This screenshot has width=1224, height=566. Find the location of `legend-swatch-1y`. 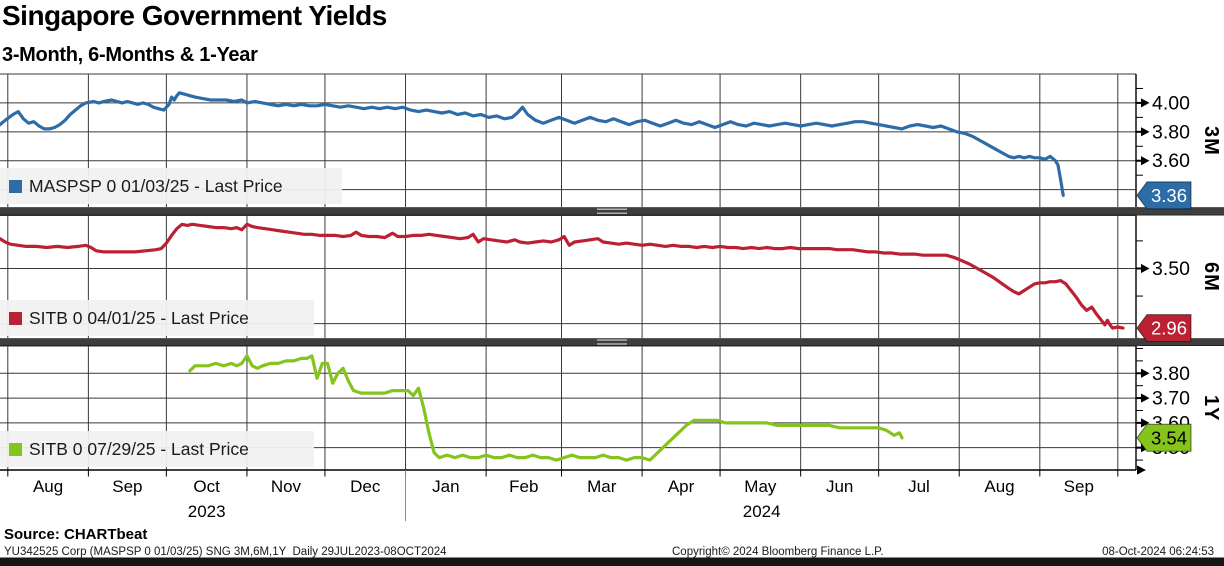

legend-swatch-1y is located at coordinates (15, 449).